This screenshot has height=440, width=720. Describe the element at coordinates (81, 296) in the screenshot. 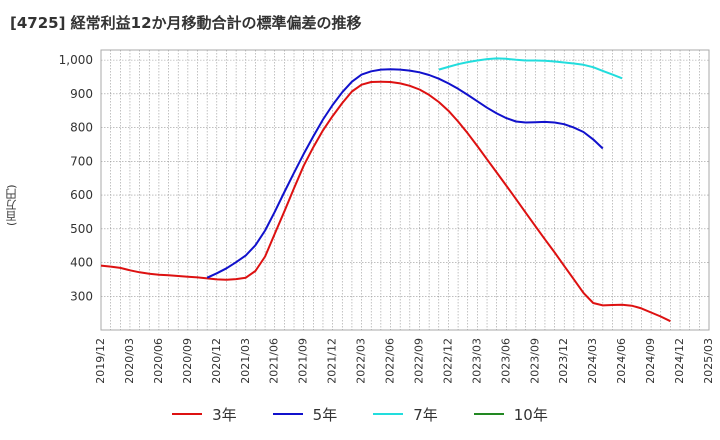

I see `y-tick-label: 300` at that location.